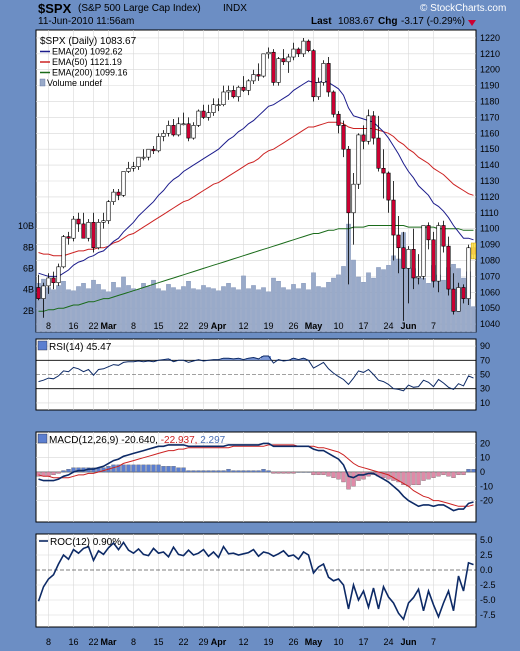  Describe the element at coordinates (433, 21) in the screenshot. I see `chg-value: -3.17 (-0.29%)` at that location.